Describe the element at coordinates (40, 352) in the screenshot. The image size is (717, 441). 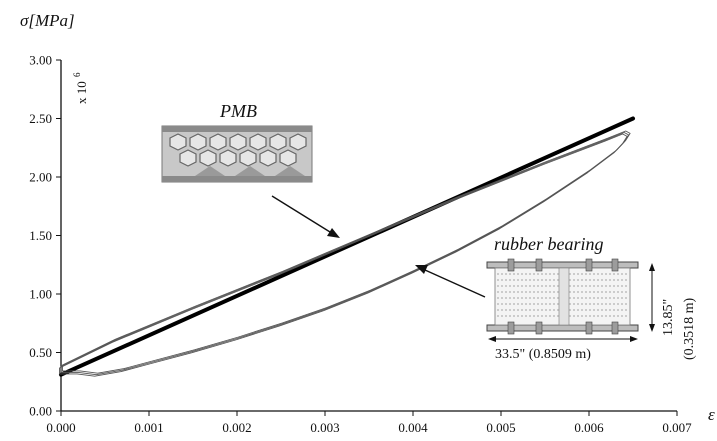
I see `y-tick-label: 0.50` at that location.